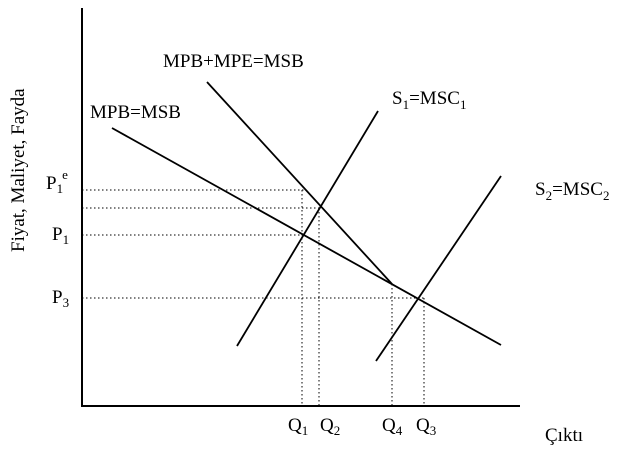 Image resolution: width=636 pixels, height=450 pixels. What do you see at coordinates (298, 426) in the screenshot?
I see `quantity-label-q1: Q1` at bounding box center [298, 426].